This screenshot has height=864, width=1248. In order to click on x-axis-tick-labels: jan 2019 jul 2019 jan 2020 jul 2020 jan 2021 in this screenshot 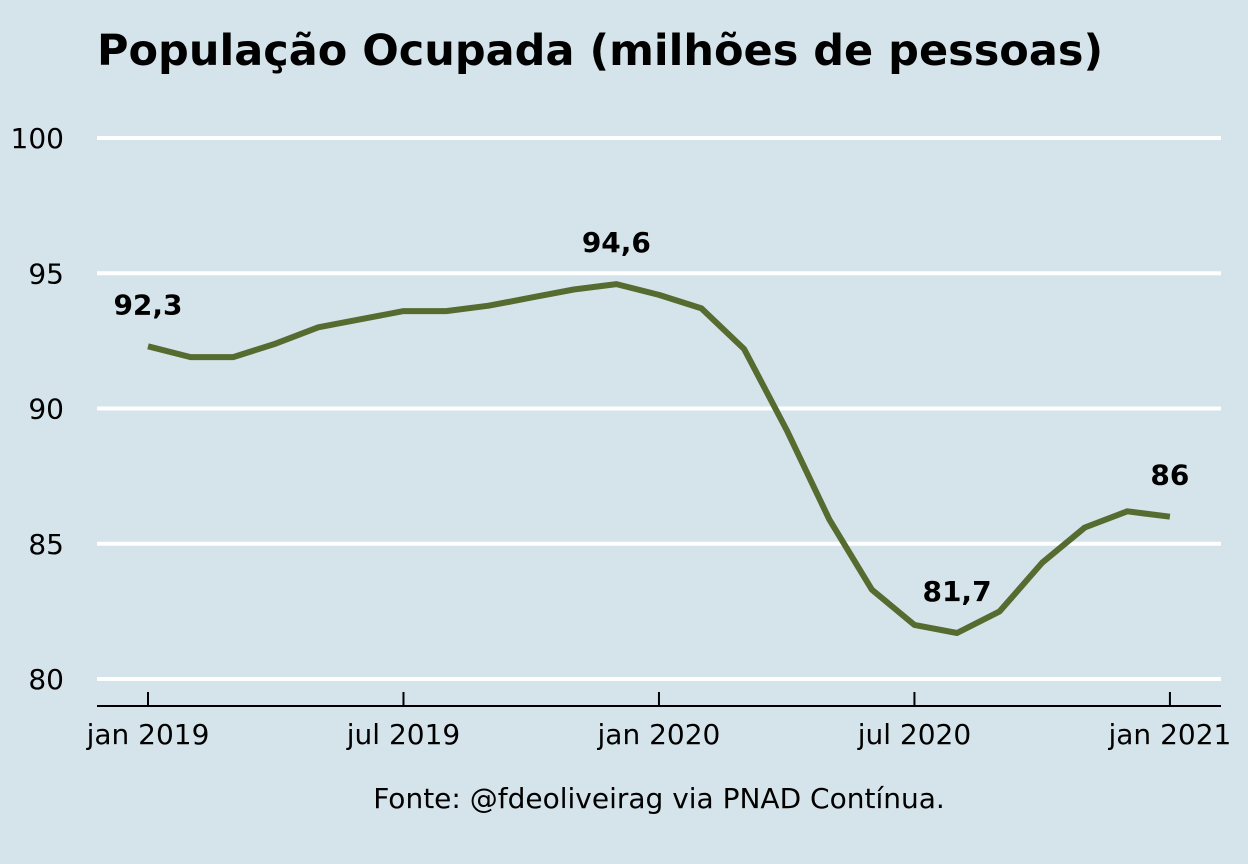, I will do `click(659, 734)`.